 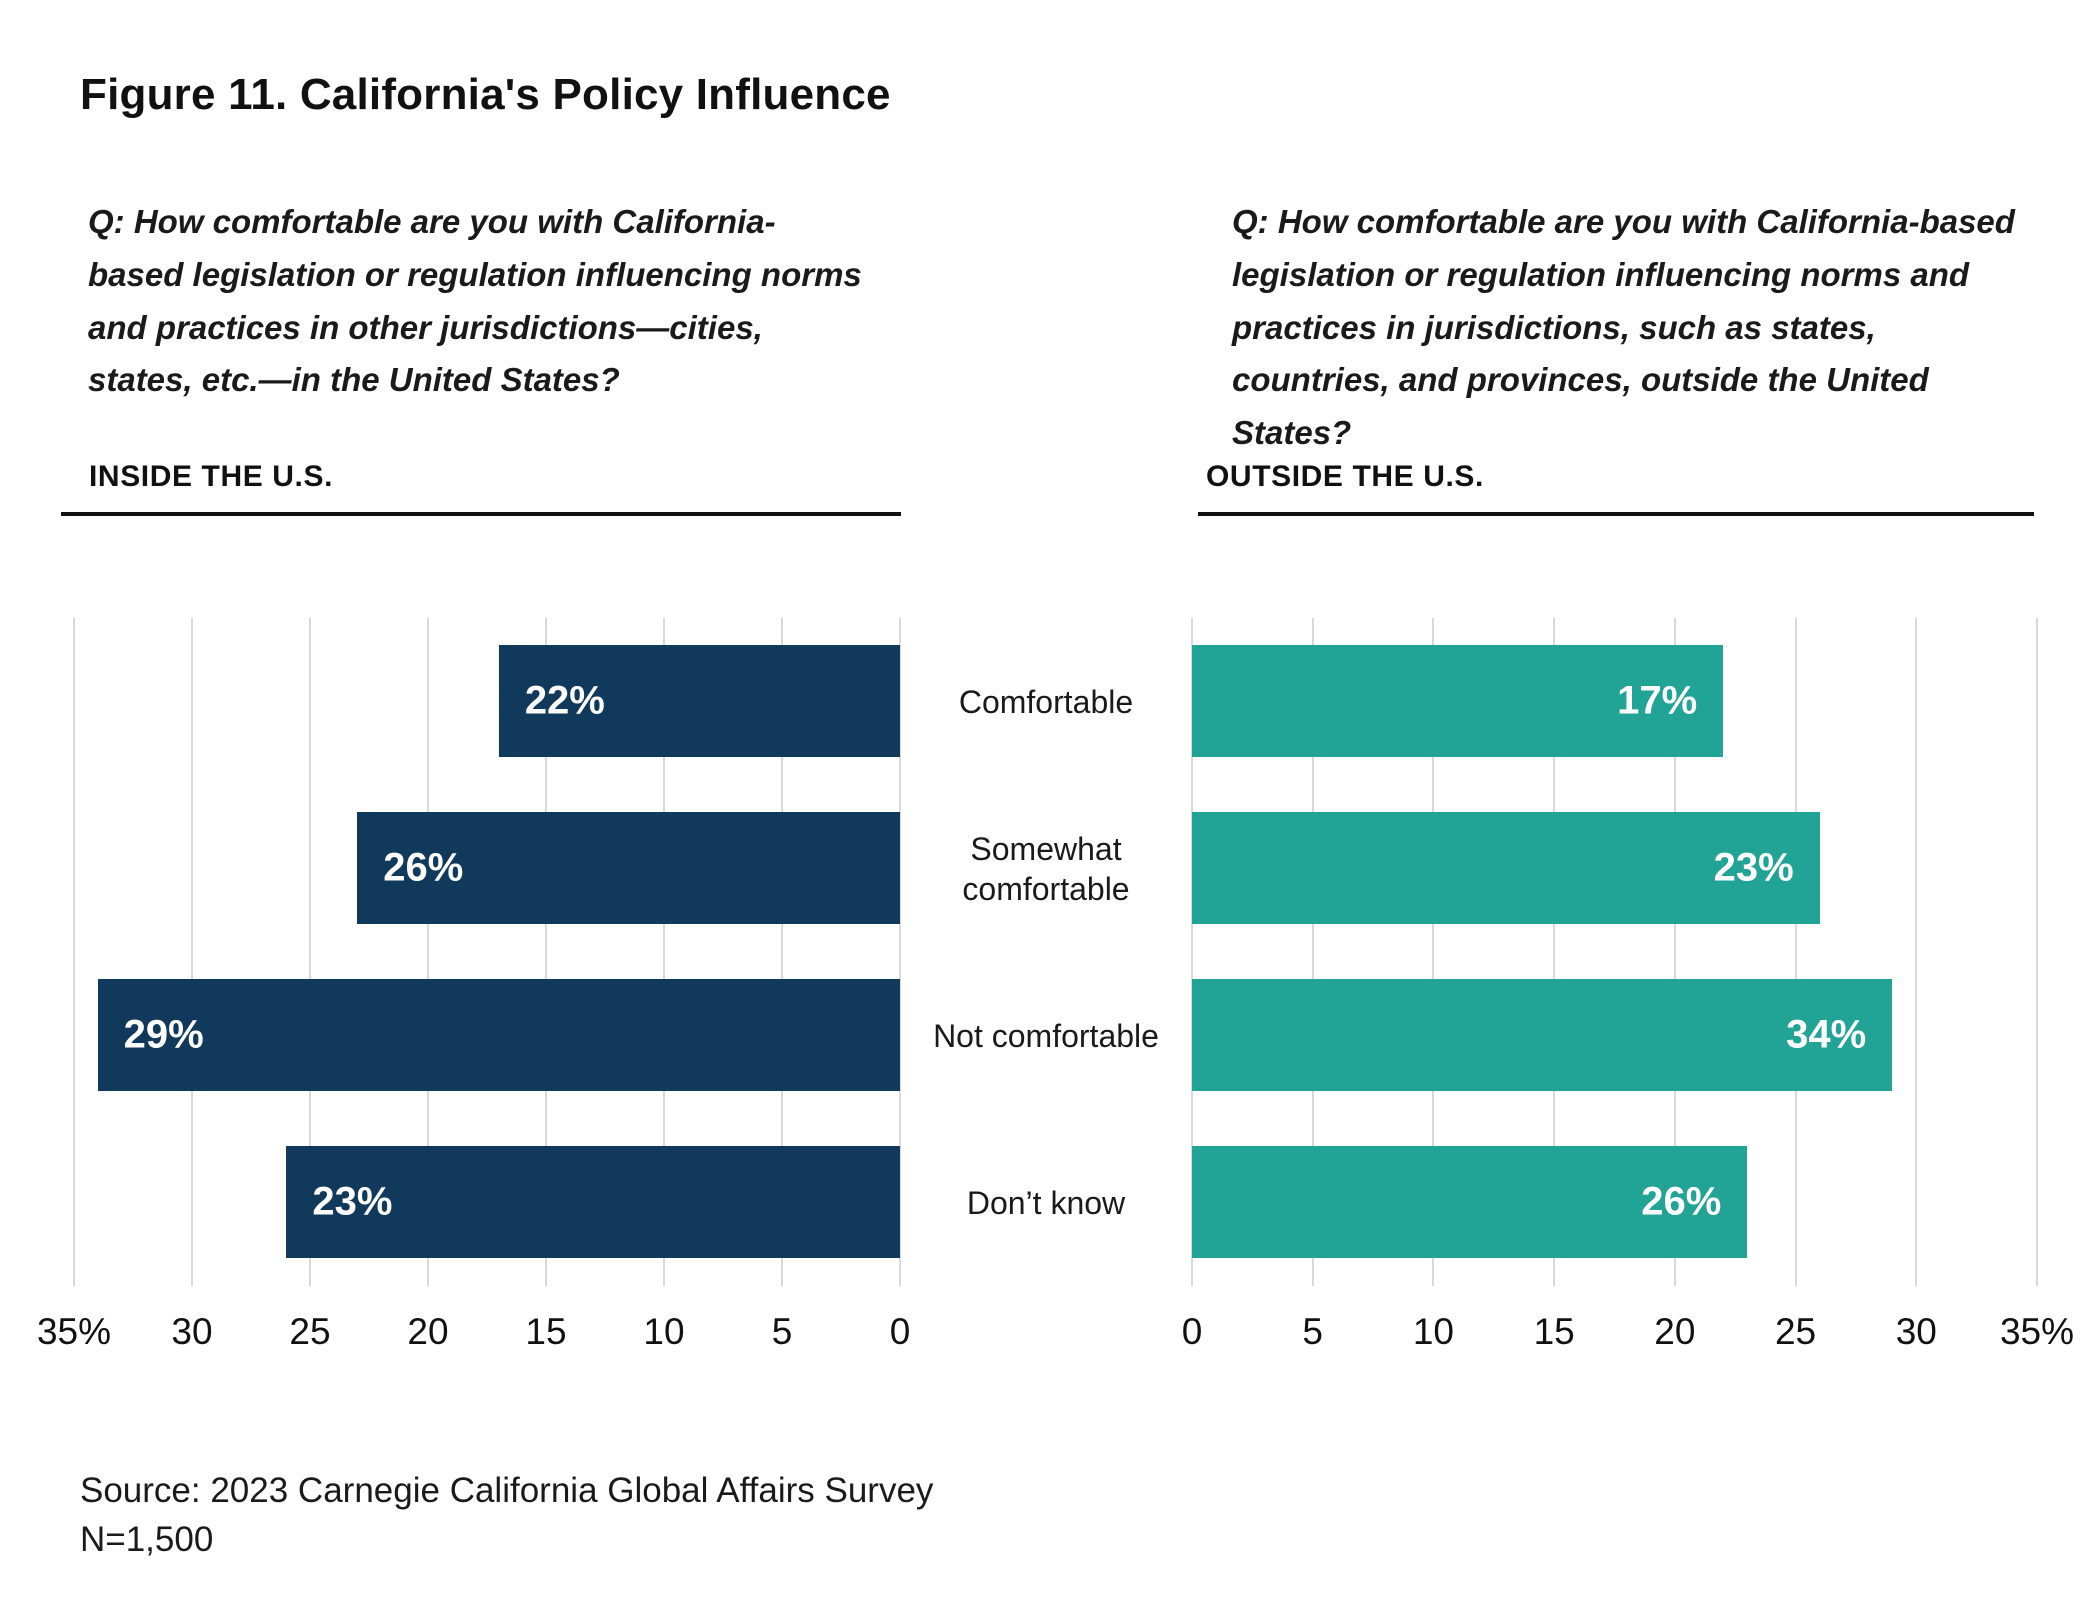 I want to click on bar-row: 29%, so click(x=487, y=1035).